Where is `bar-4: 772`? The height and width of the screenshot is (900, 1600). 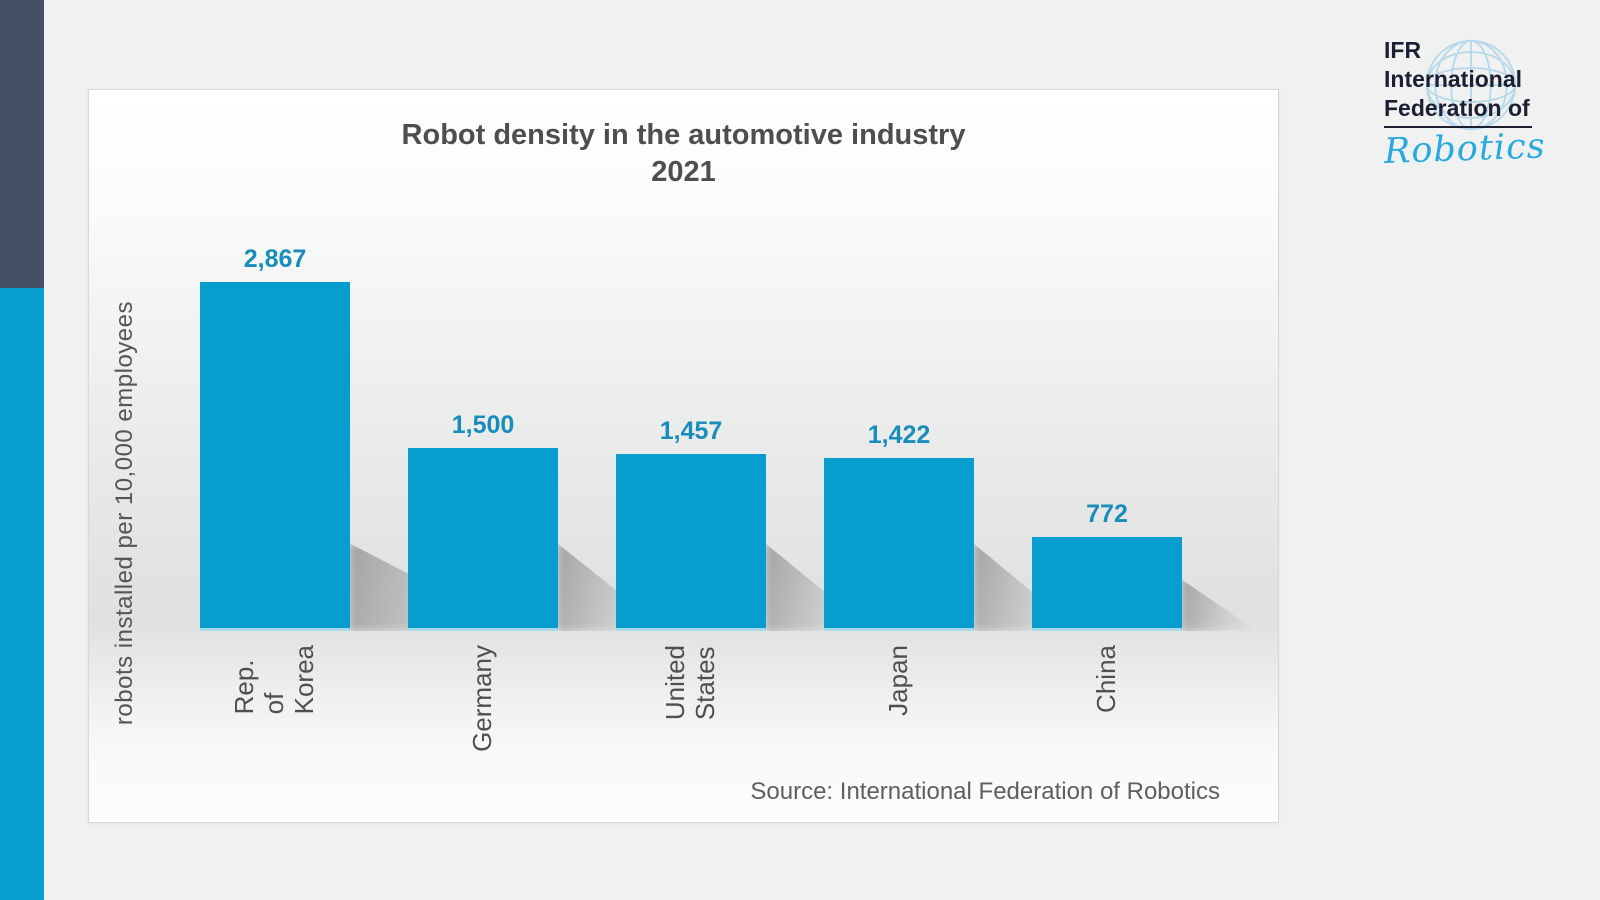 bar-4: 772 is located at coordinates (1107, 565).